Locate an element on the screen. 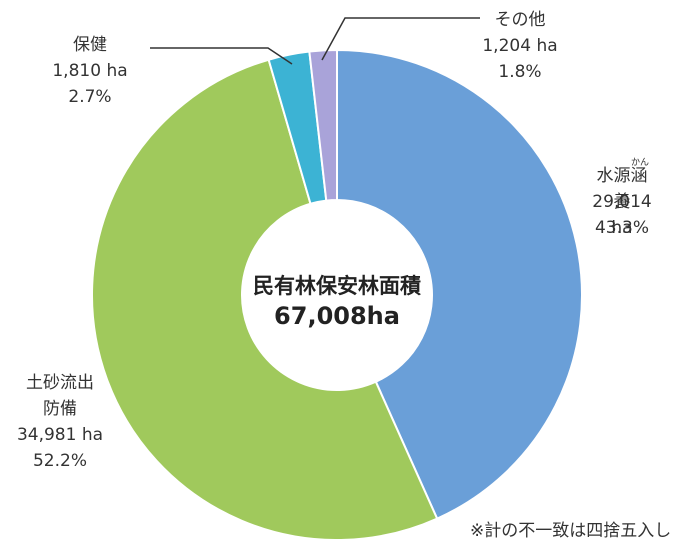  donut-segment is located at coordinates (323, 125).